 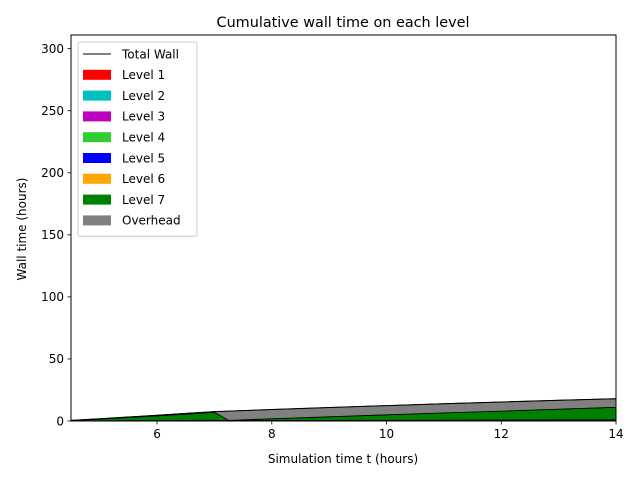 What do you see at coordinates (143, 117) in the screenshot?
I see `legend-label-level-3: Level 3` at bounding box center [143, 117].